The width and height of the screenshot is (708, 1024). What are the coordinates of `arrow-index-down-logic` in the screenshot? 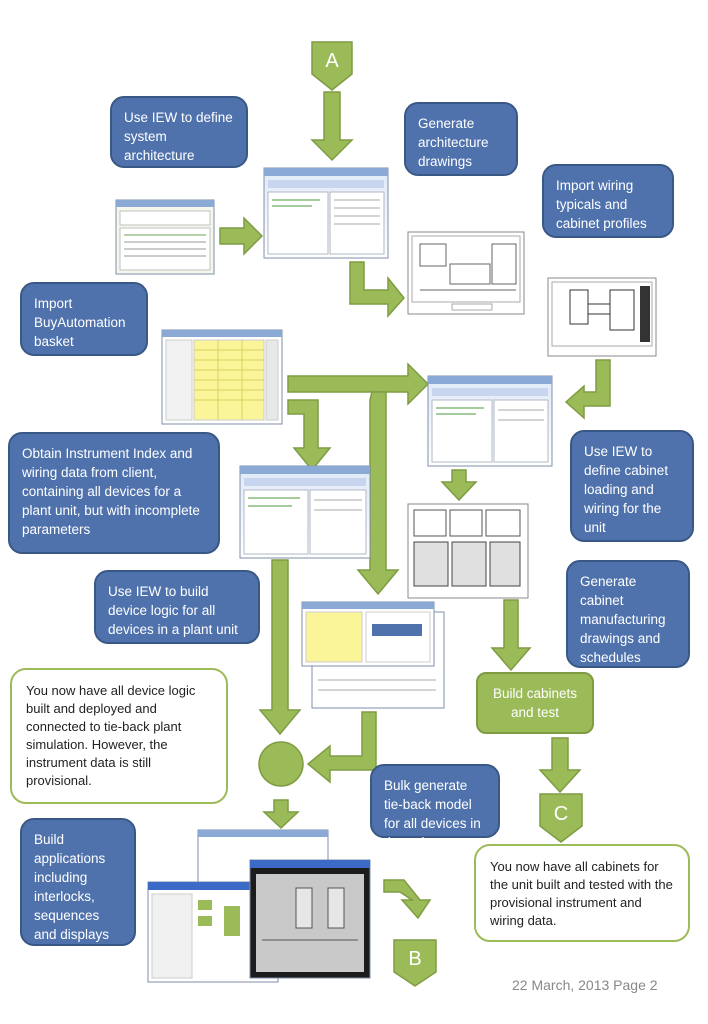 It's located at (309, 435).